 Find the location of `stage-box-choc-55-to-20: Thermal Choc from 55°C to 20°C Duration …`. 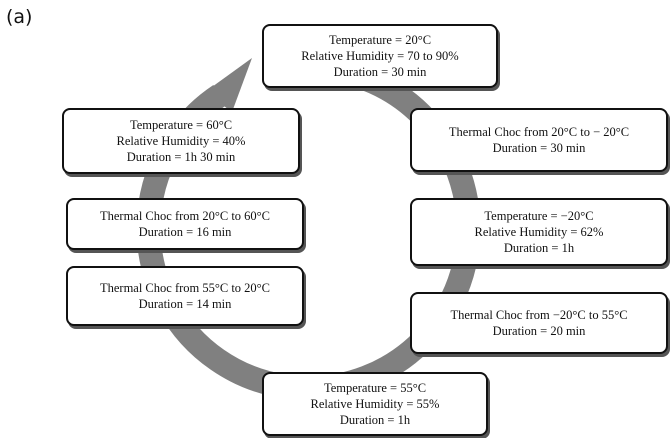

stage-box-choc-55-to-20: Thermal Choc from 55°C to 20°C Duration … is located at coordinates (185, 296).